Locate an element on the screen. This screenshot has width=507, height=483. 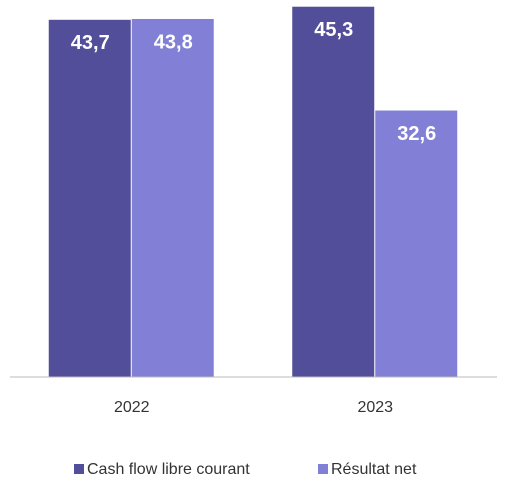
data-label: 43,8 is located at coordinates (173, 42).